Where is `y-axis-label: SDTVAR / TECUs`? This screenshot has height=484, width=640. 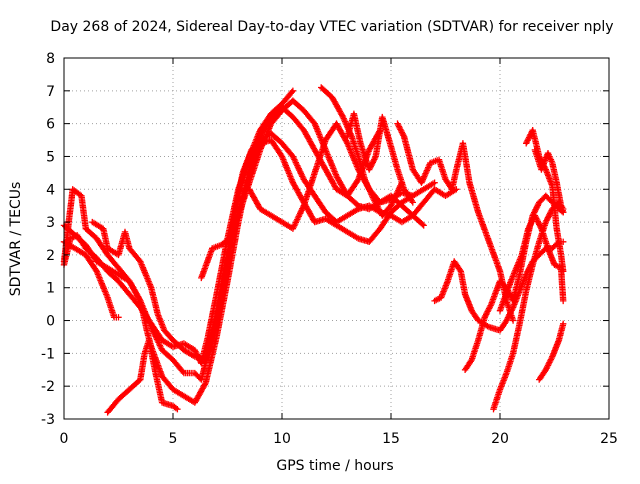
y-axis-label: SDTVAR / TECUs is located at coordinates (16, 239).